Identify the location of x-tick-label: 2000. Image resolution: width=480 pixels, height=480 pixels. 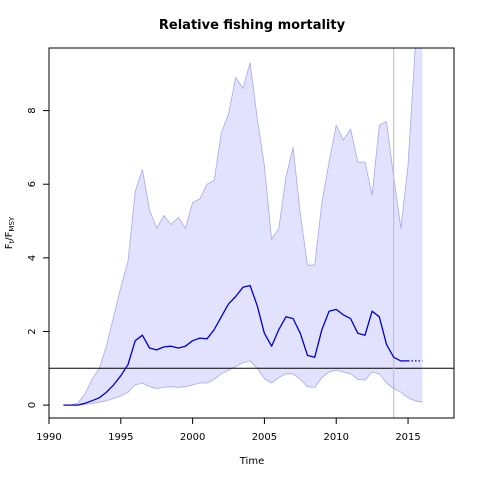
(192, 437).